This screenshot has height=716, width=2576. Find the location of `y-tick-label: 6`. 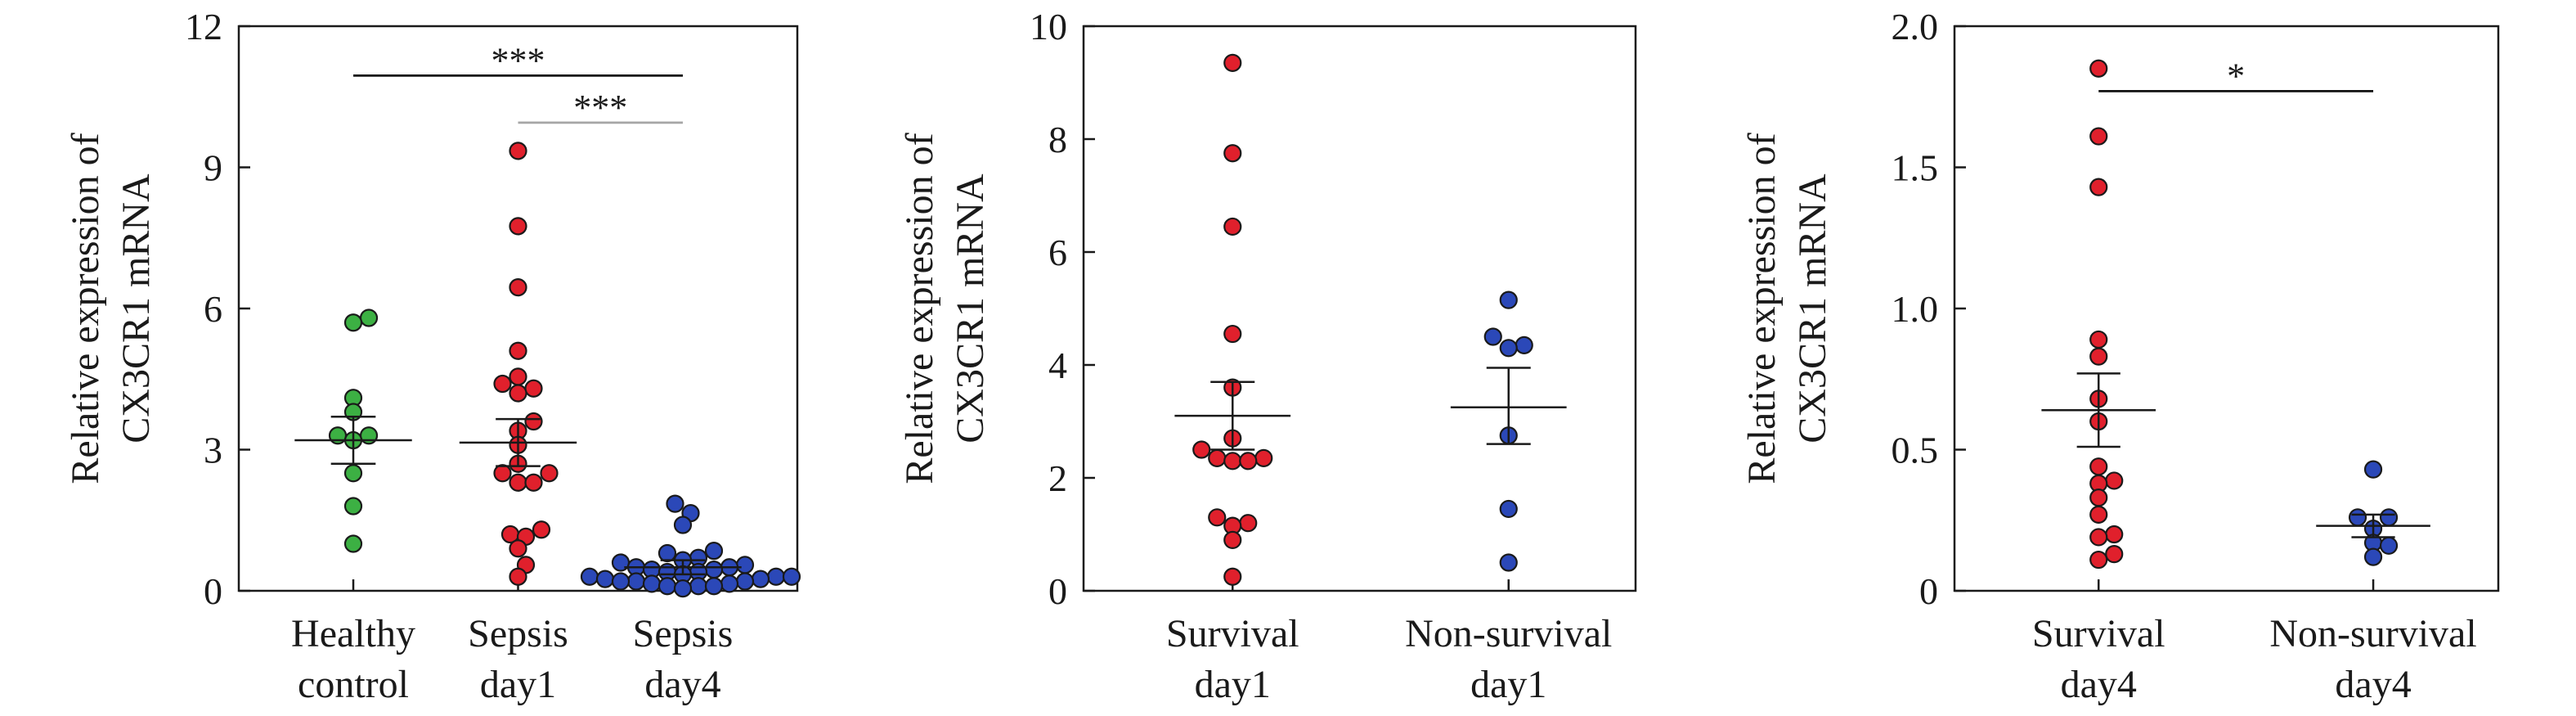

y-tick-label: 6 is located at coordinates (213, 309).